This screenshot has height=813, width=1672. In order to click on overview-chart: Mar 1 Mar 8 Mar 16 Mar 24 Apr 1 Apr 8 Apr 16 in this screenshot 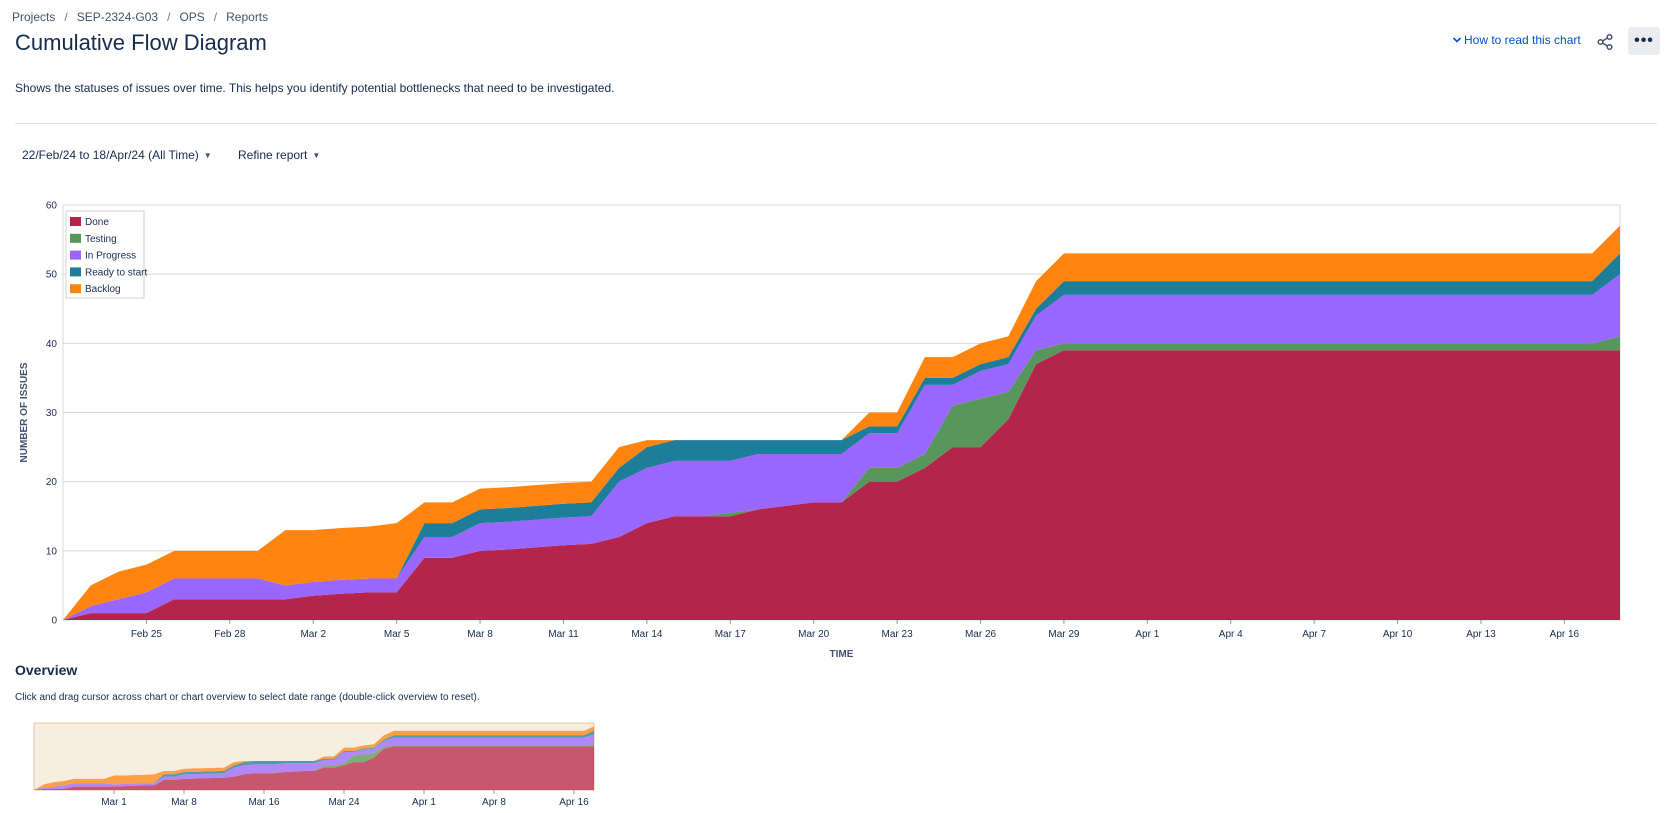, I will do `click(310, 759)`.